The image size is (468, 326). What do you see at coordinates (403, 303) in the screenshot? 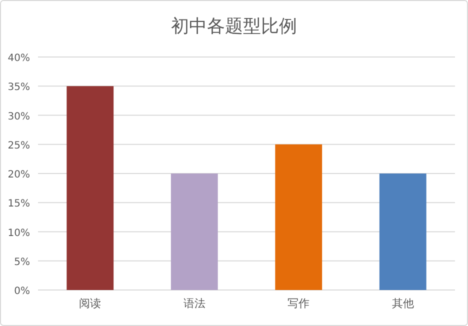
I see `x-tick-label: 其他` at bounding box center [403, 303].